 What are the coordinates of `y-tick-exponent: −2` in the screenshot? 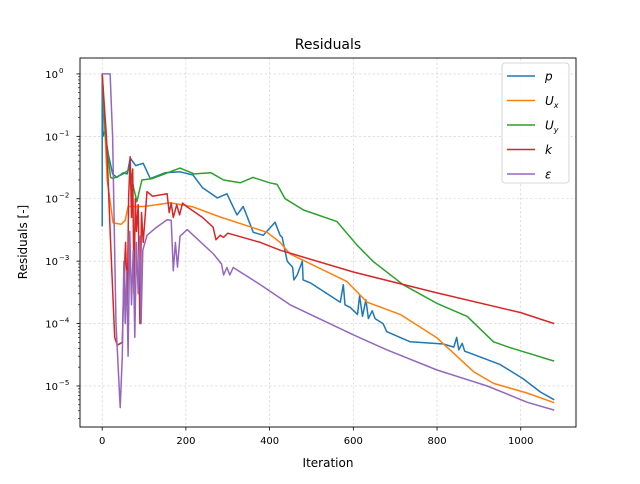 It's located at (64, 196).